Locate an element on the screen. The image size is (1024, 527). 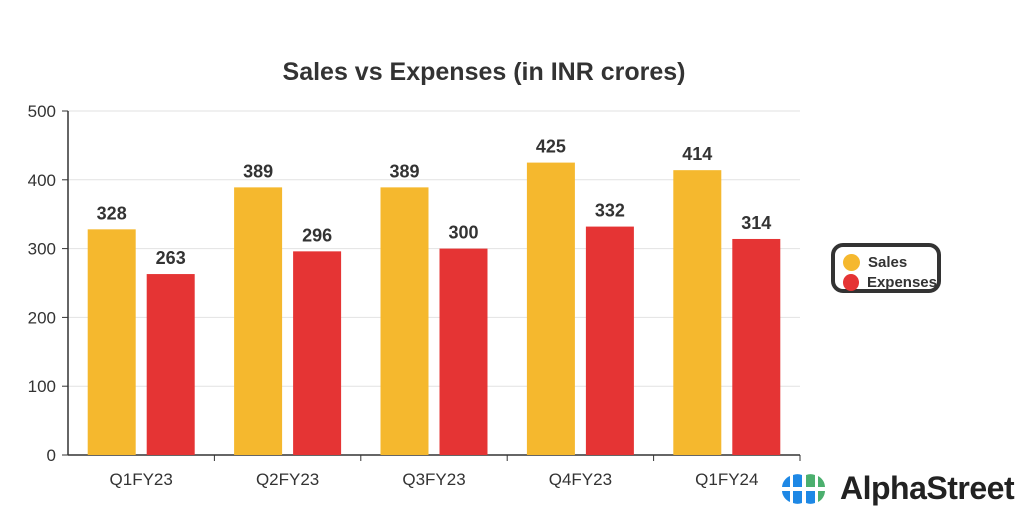
data-label: 296 is located at coordinates (317, 235).